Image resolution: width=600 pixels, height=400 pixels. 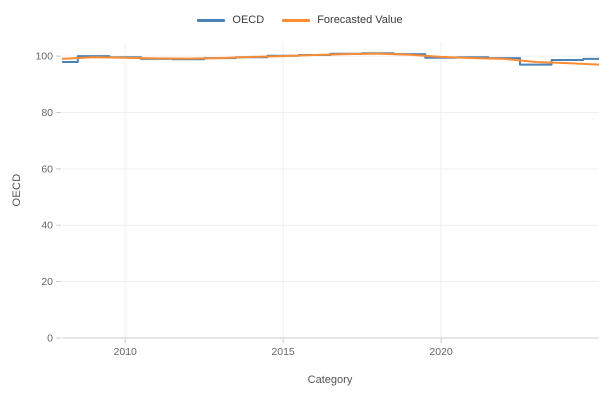 I want to click on x-tick-label: 2015, so click(x=283, y=352).